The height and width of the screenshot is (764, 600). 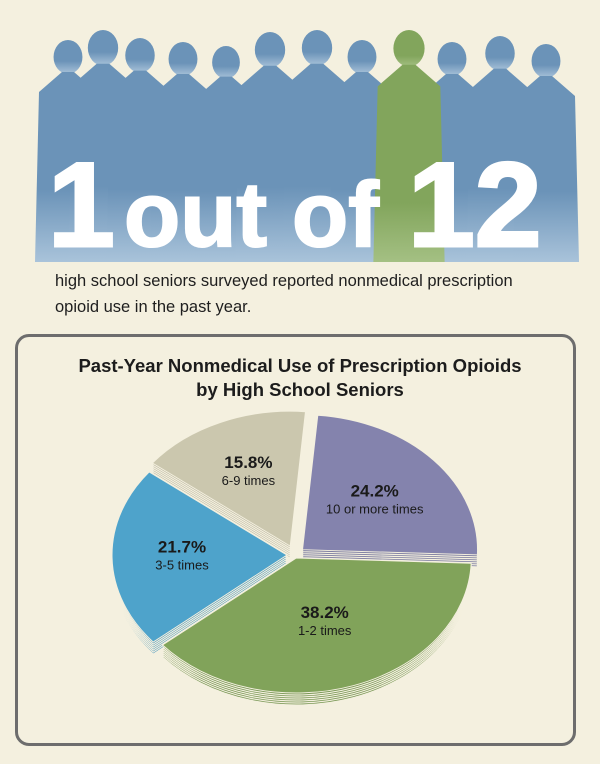 I want to click on headline-word-out: out, so click(x=195, y=213).